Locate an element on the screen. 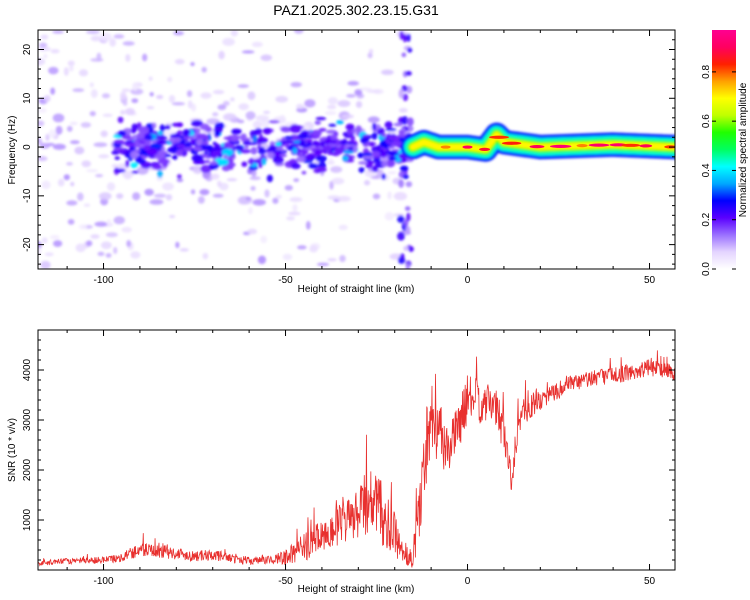 This screenshot has width=750, height=600. colorbar-tick-label: 0.6 is located at coordinates (706, 121).